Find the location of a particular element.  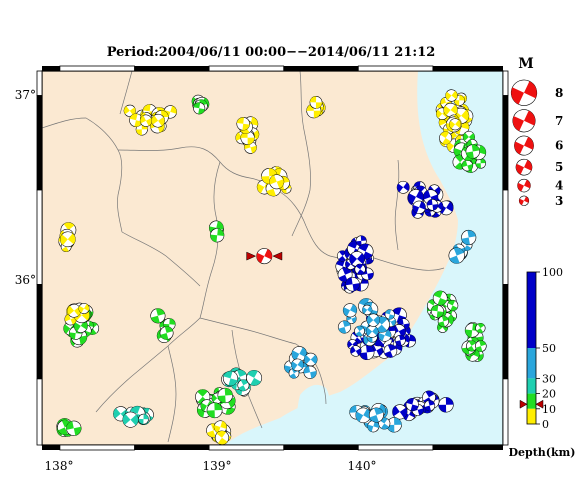

depth-tick-label: 100 is located at coordinates (552, 272).